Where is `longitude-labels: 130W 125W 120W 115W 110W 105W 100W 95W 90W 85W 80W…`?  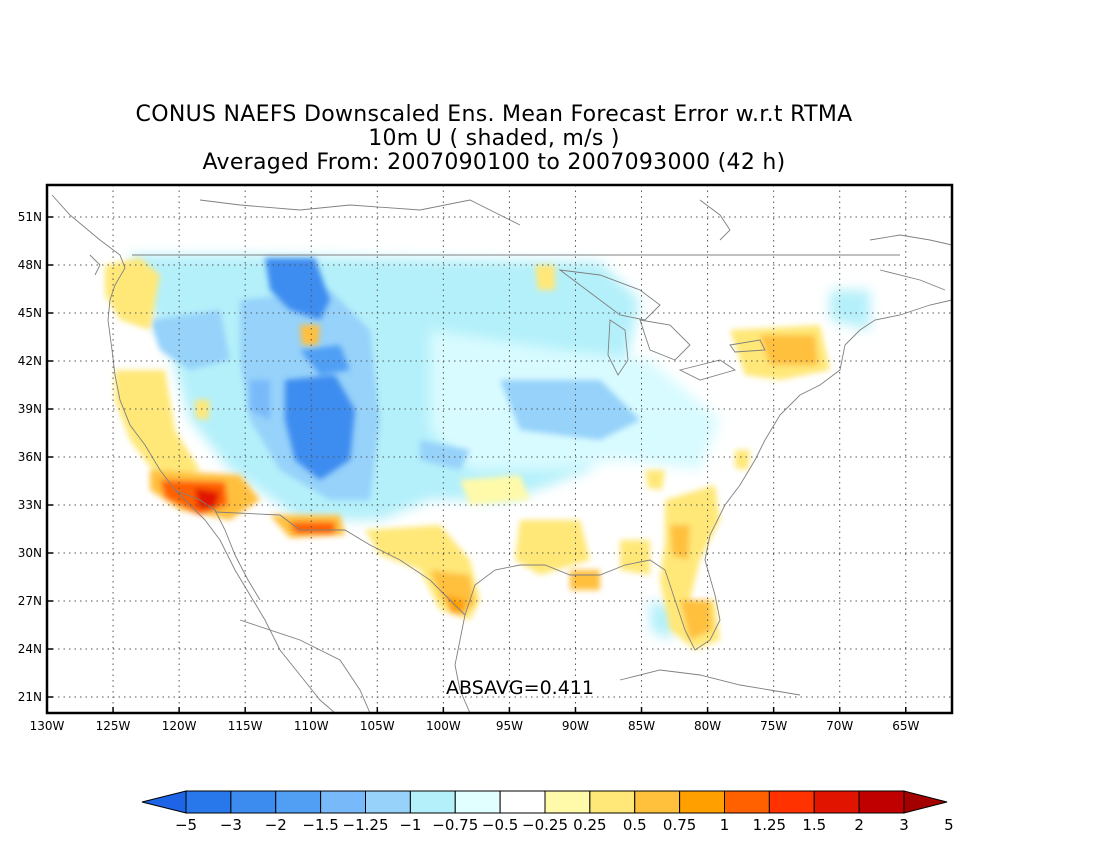
longitude-labels: 130W 125W 120W 115W 110W 105W 100W 95W 90W 85W 80W… is located at coordinates (474, 720).